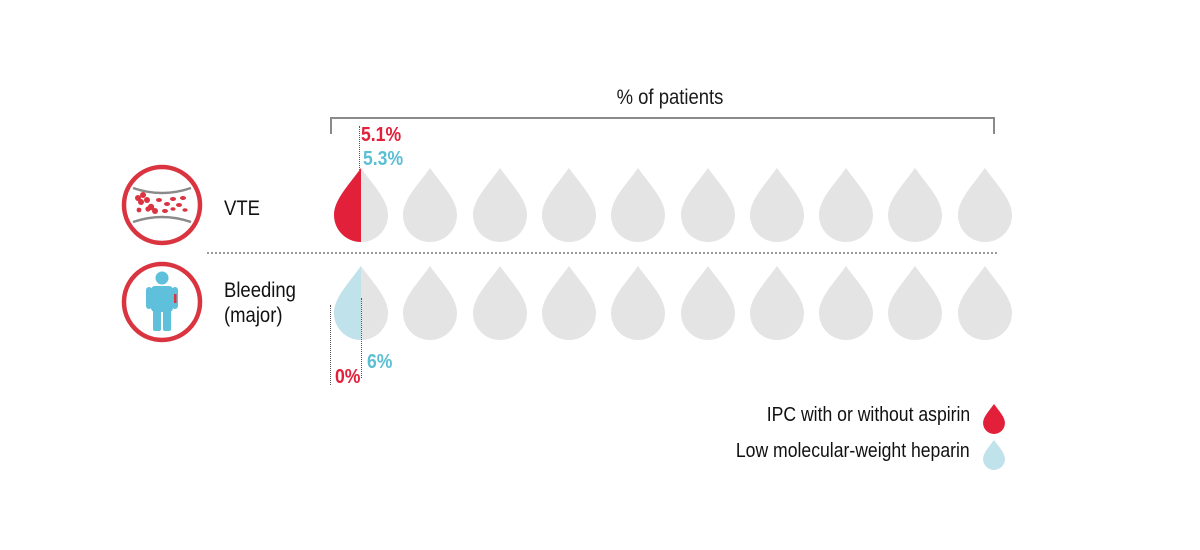 This screenshot has height=550, width=1200. I want to click on row-label-bleeding-line1: Bleeding, so click(260, 290).